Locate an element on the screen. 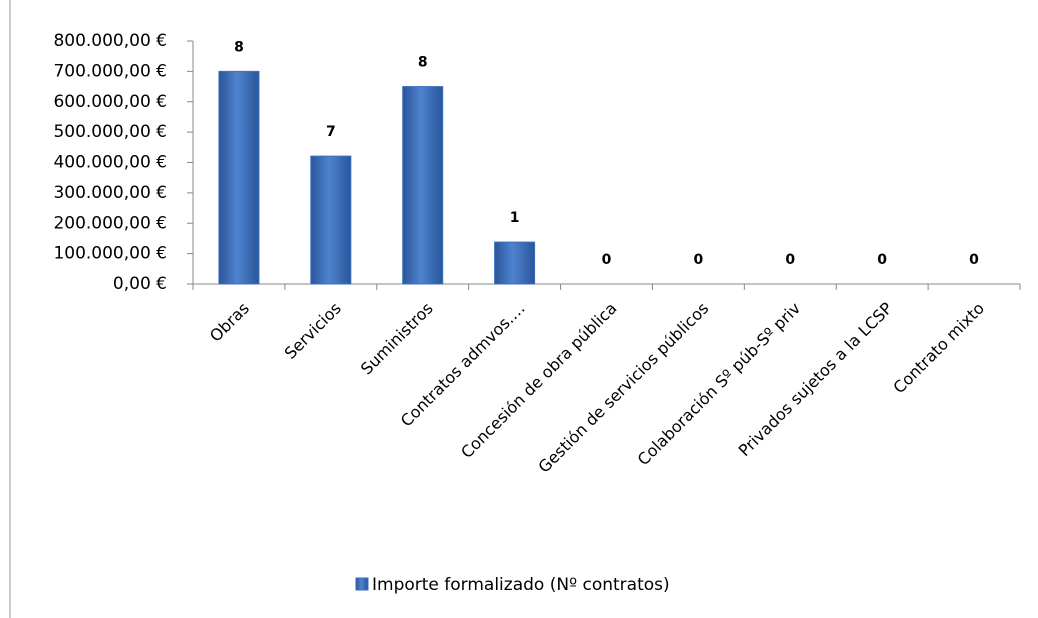 This screenshot has height=618, width=1038. y-tick-label: 200.000,00 € is located at coordinates (110, 223).